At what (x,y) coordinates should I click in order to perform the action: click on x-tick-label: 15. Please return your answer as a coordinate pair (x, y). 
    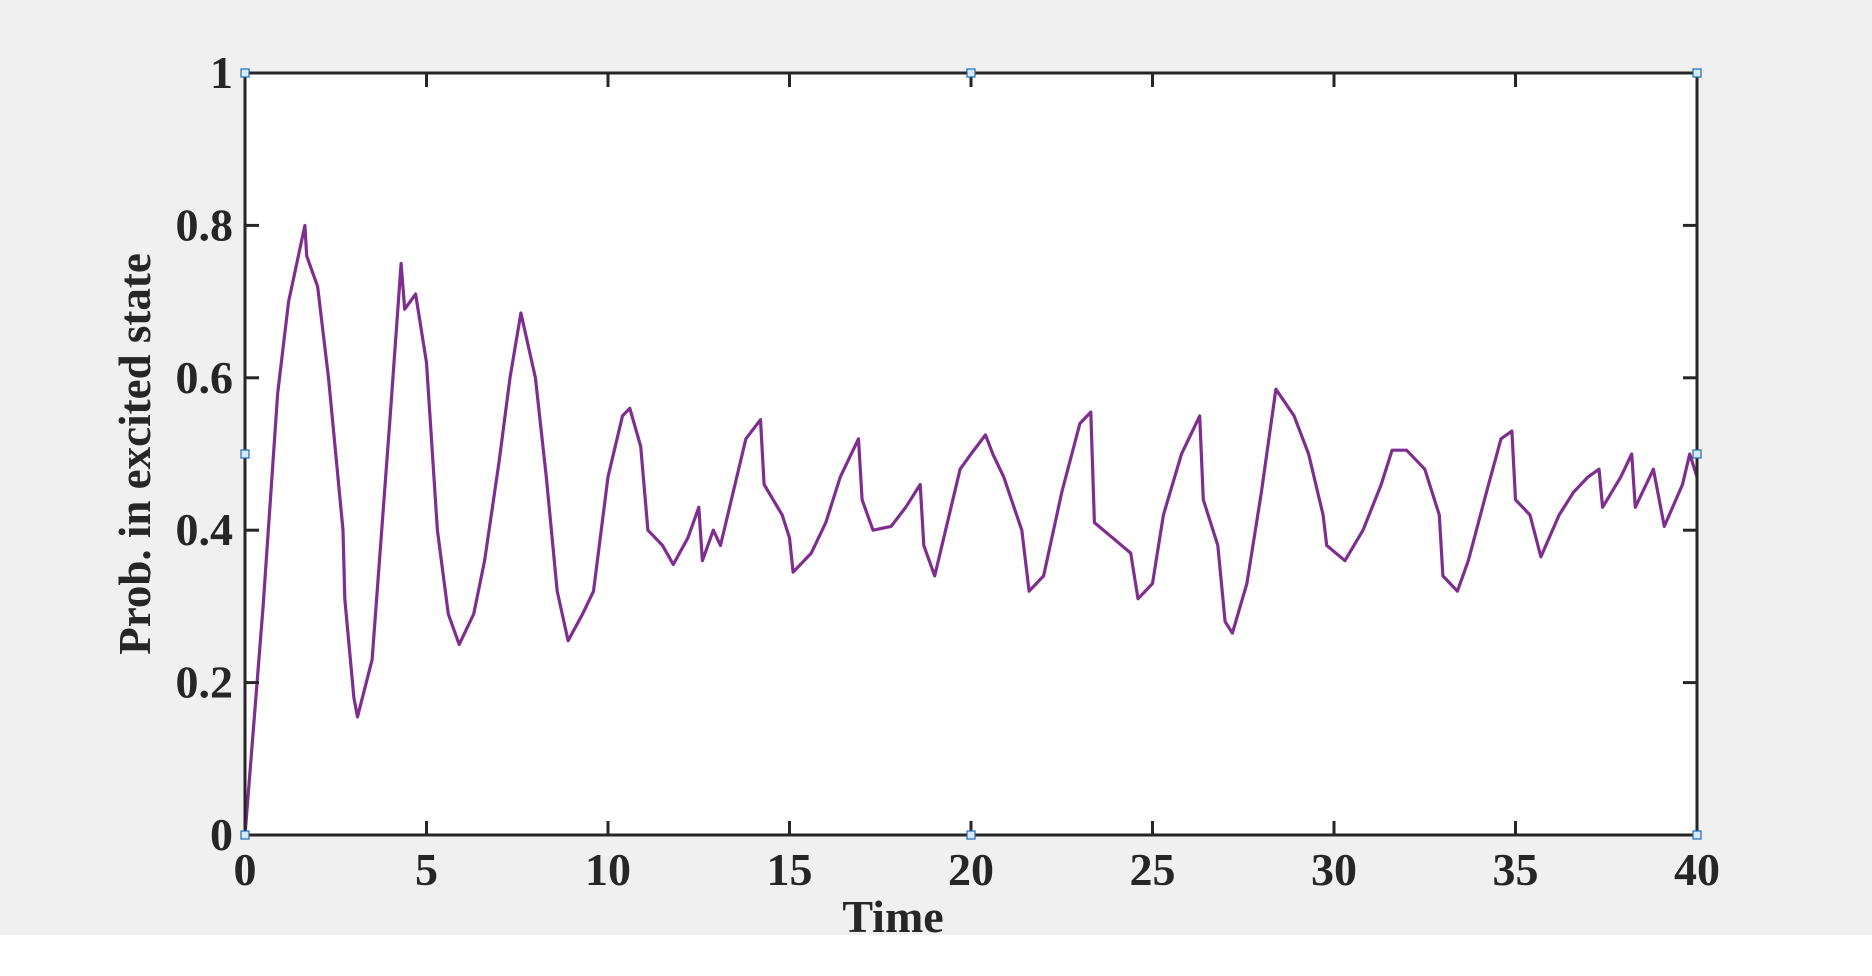
    Looking at the image, I should click on (790, 869).